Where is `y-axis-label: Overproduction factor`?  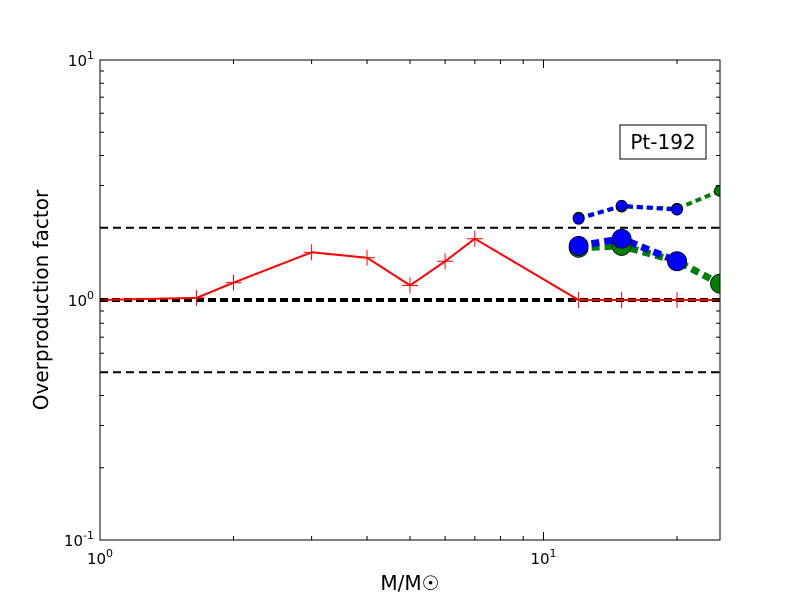 y-axis-label: Overproduction factor is located at coordinates (41, 299).